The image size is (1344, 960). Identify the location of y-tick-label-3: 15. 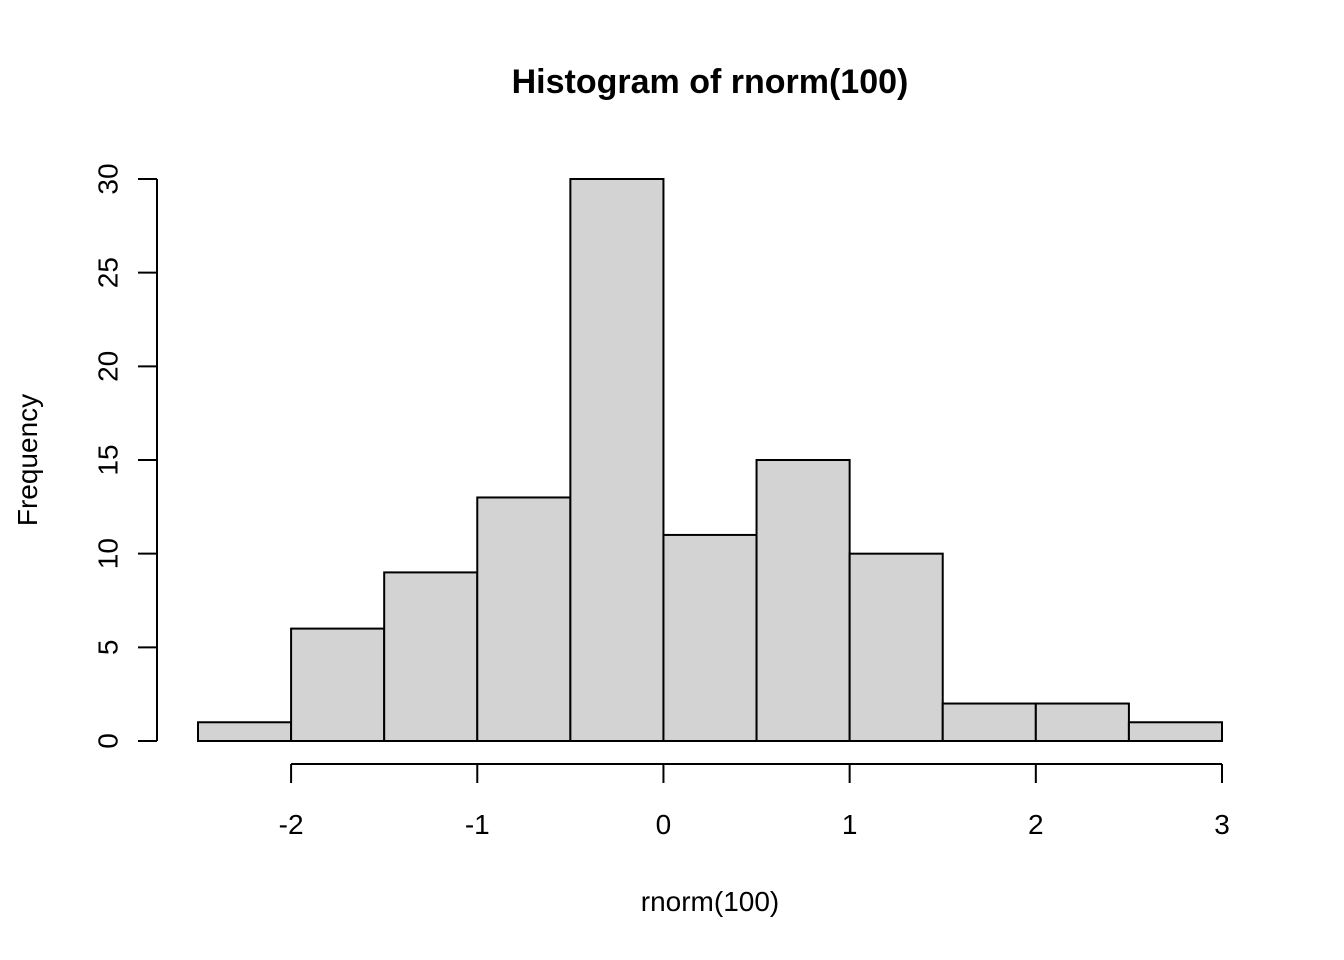
(107, 459).